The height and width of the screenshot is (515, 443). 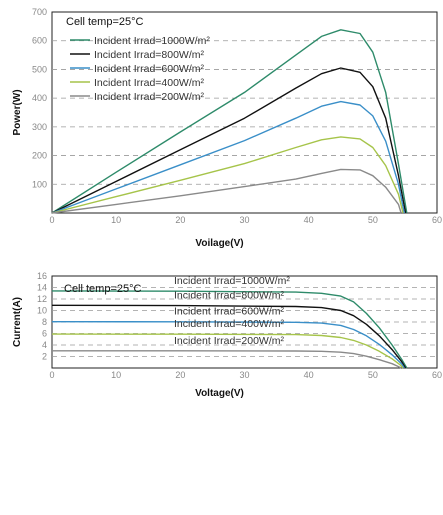 What do you see at coordinates (42, 288) in the screenshot?
I see `iv-y-tick-label: 14` at bounding box center [42, 288].